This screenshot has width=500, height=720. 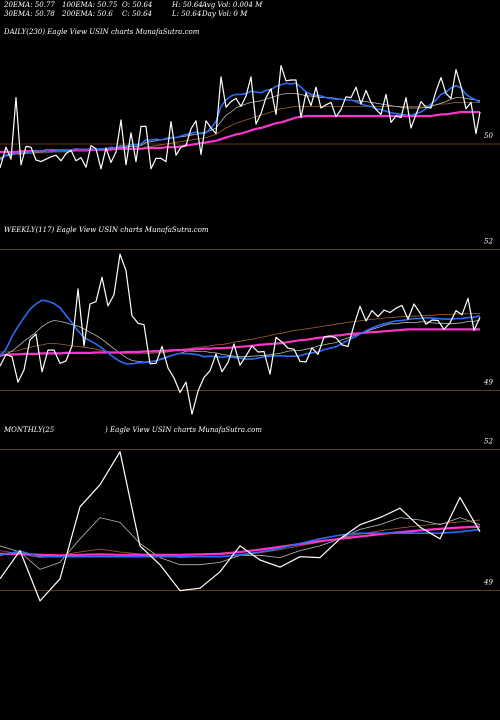 What do you see at coordinates (232, 5) in the screenshot?
I see `stat-avg-vol: Avg Vol: 0.004 M` at bounding box center [232, 5].